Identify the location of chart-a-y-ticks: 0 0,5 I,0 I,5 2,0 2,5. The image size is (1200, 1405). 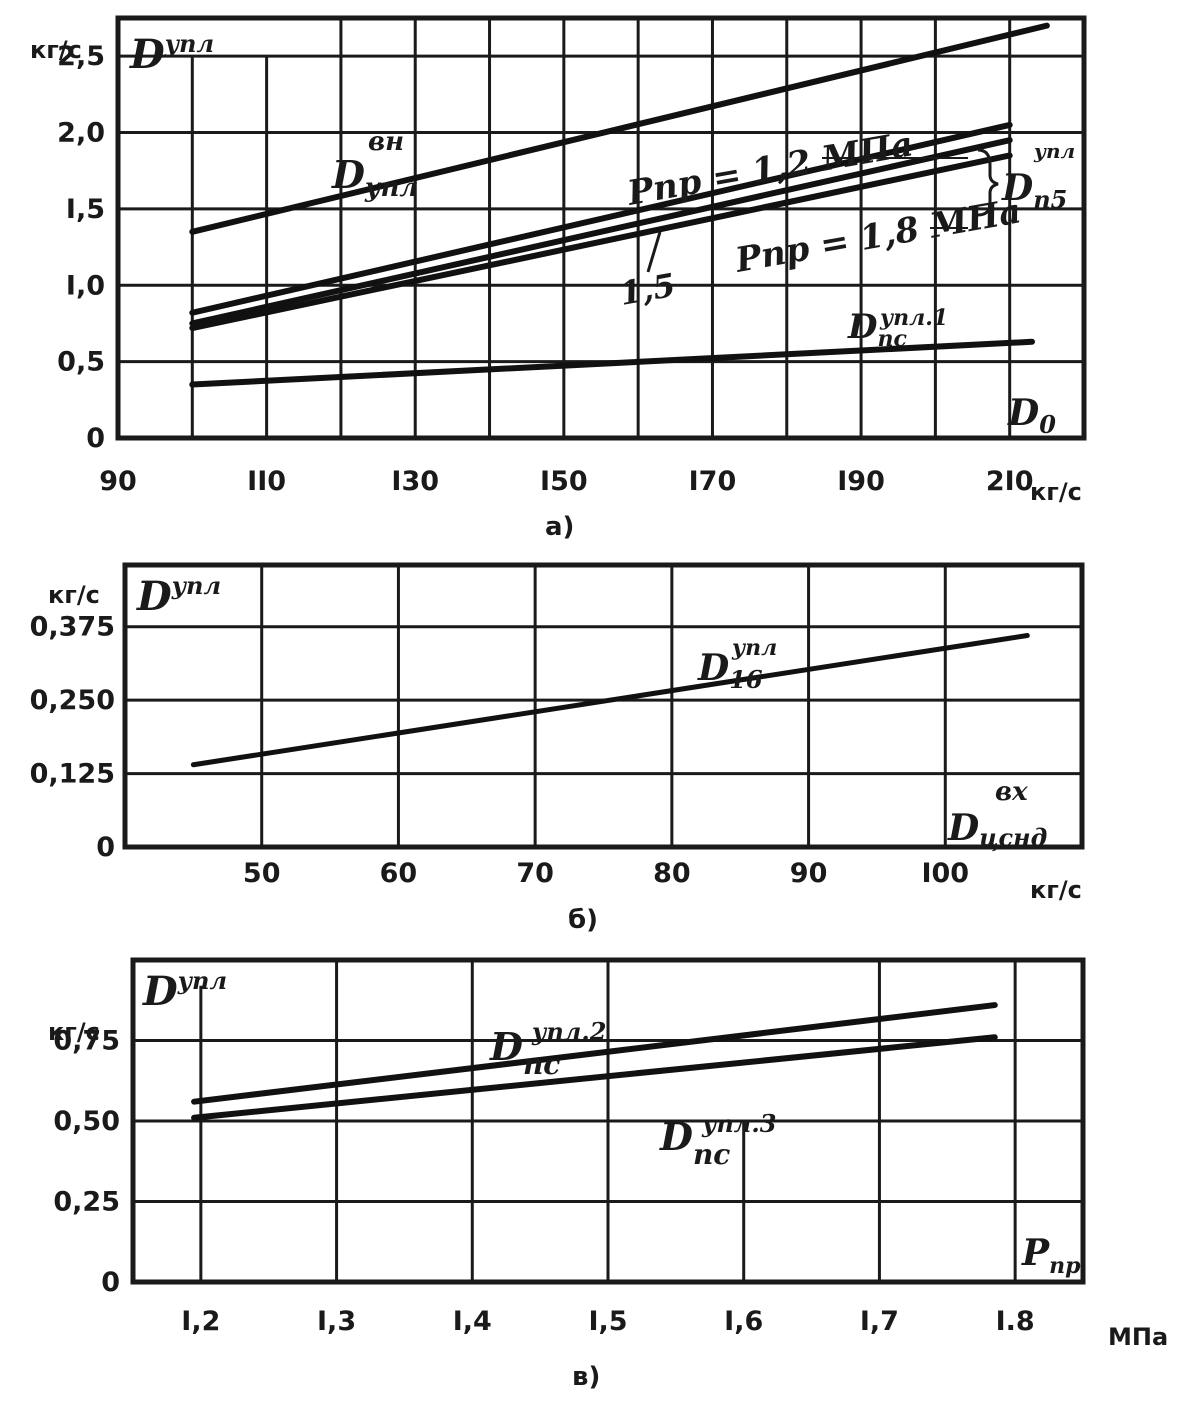
(81, 247).